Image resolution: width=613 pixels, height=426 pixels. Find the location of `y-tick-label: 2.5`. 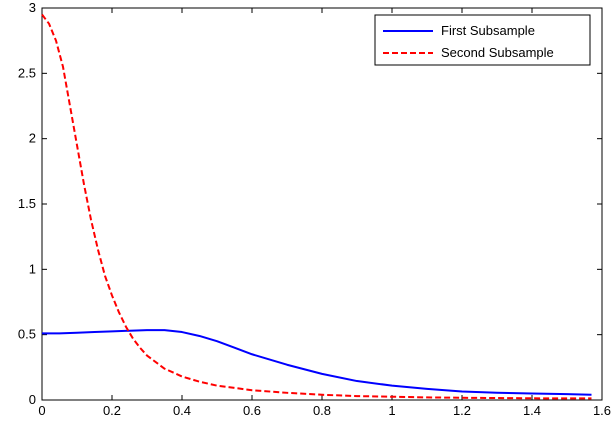

y-tick-label: 2.5 is located at coordinates (27, 72).